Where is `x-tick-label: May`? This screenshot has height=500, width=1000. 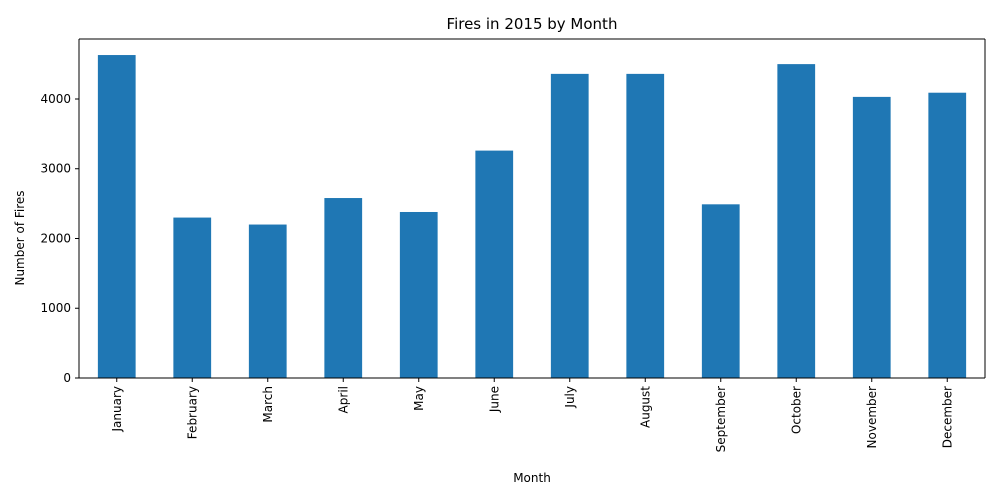 x-tick-label: May is located at coordinates (419, 398).